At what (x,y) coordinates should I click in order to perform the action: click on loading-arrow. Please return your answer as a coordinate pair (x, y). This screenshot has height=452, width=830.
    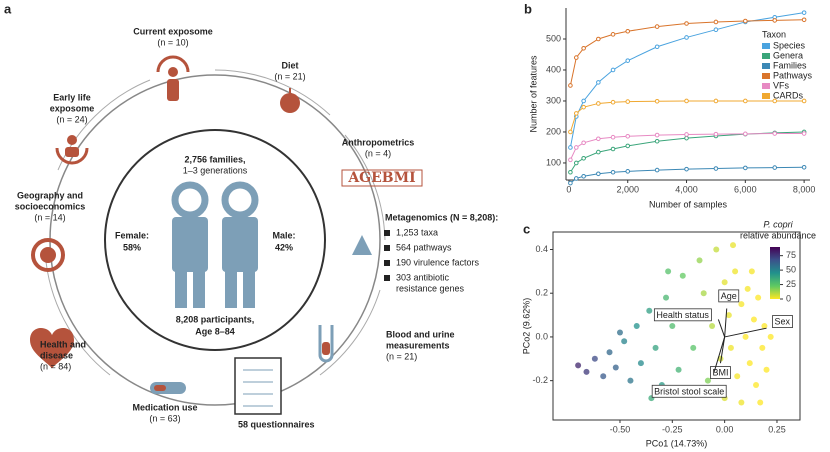
    Looking at the image, I should click on (721, 328).